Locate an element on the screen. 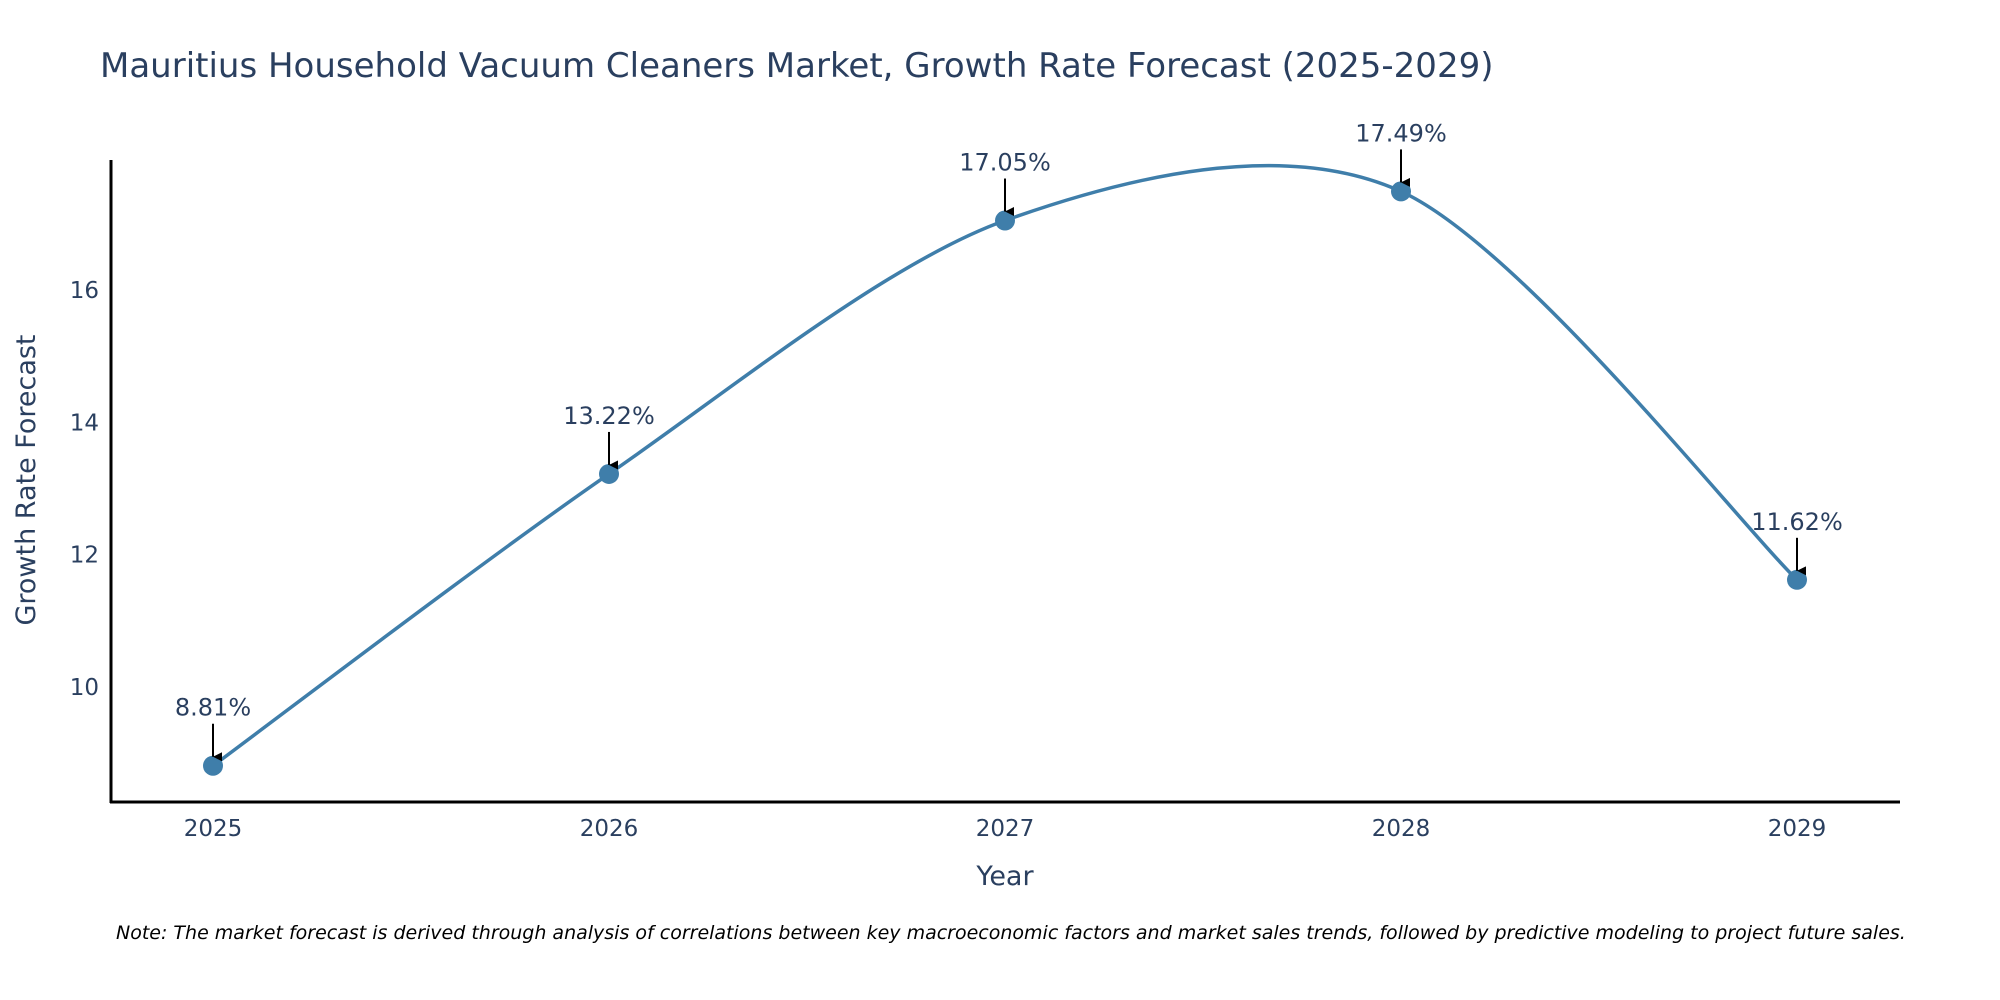  y-tick-label-14: 14 is located at coordinates (84, 423).